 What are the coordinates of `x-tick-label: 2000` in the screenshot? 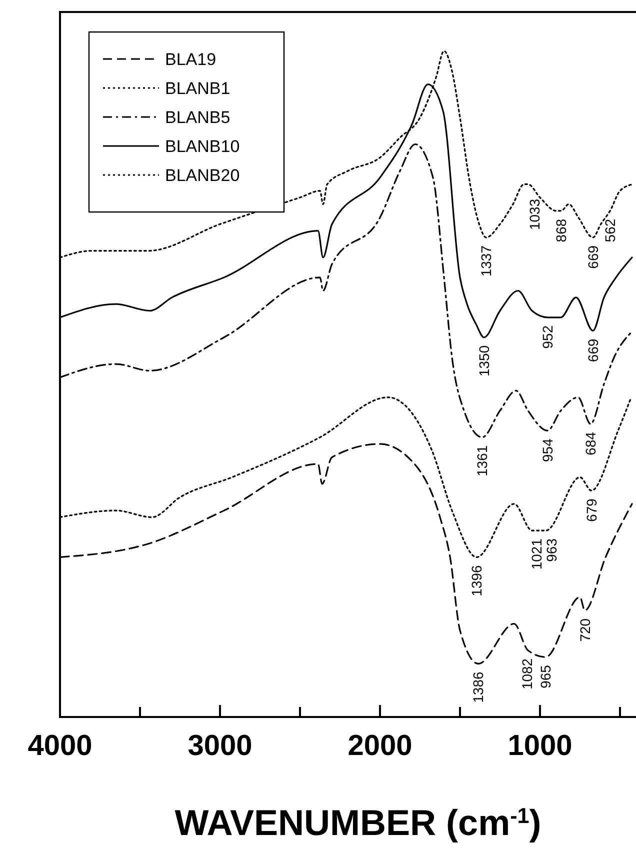 It's located at (380, 746).